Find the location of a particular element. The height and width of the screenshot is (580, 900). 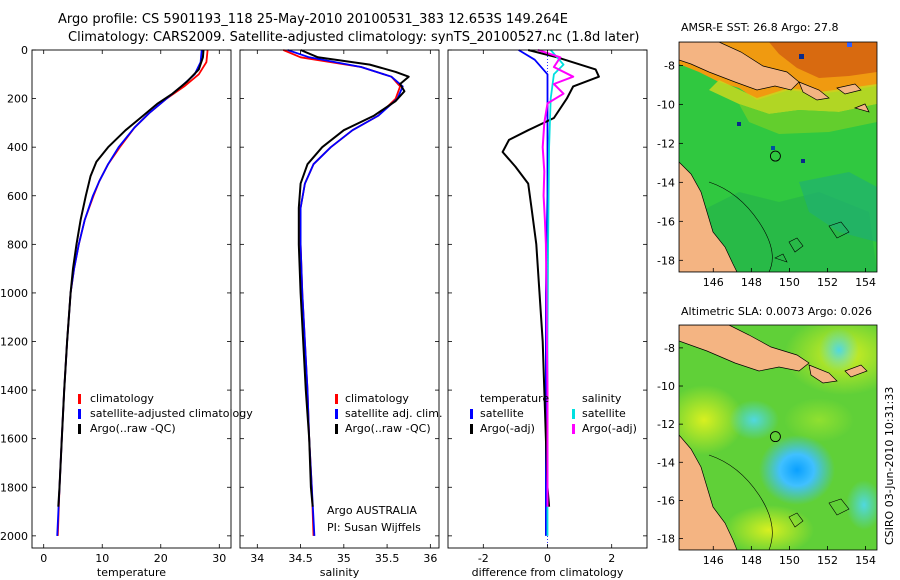

map-x-tick-label: 152 is located at coordinates (827, 282).